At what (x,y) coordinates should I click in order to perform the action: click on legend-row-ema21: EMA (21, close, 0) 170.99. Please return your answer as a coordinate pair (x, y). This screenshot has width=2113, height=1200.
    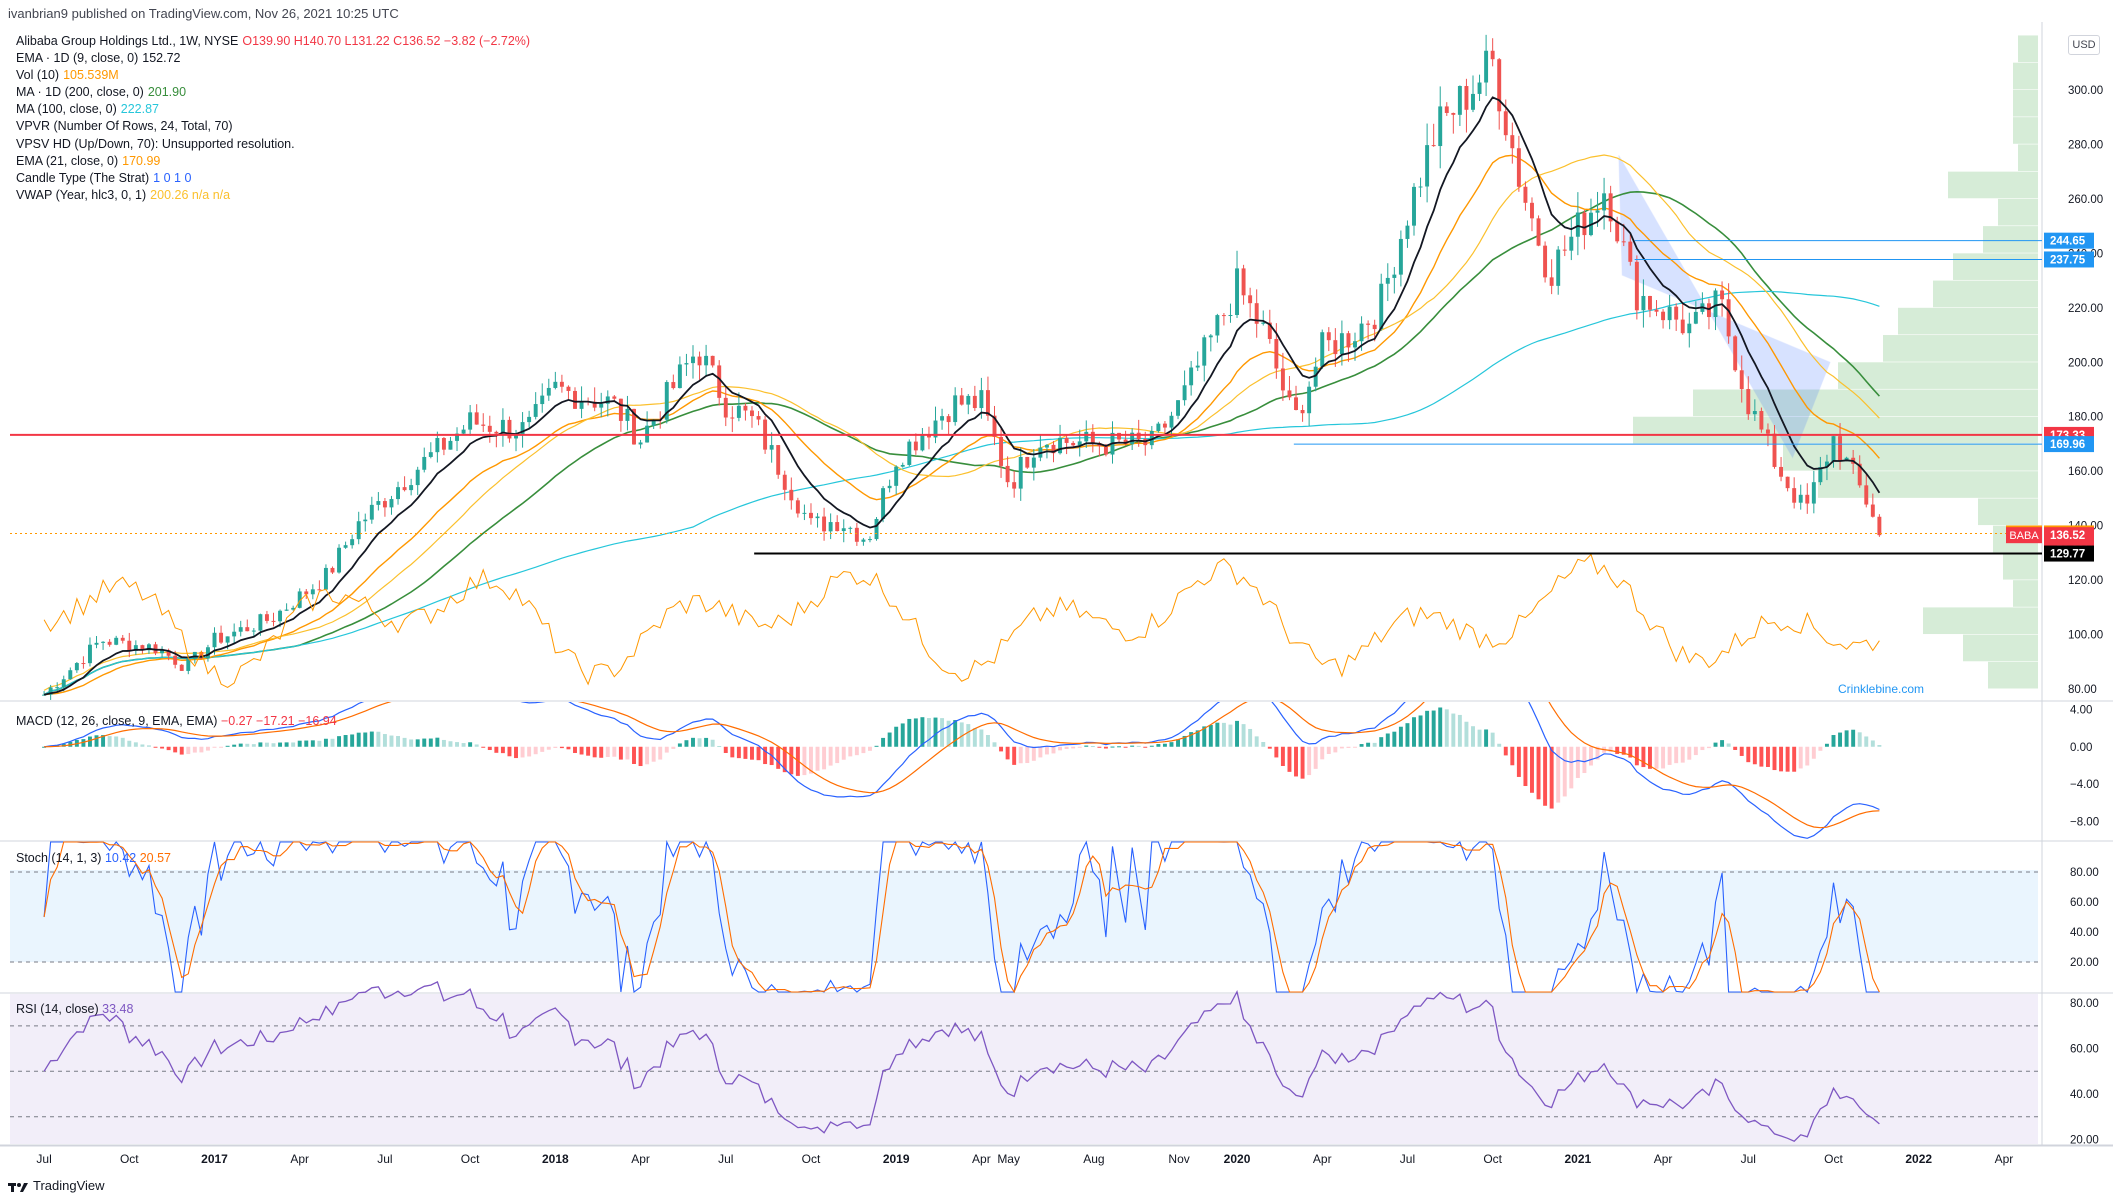
    Looking at the image, I should click on (88, 160).